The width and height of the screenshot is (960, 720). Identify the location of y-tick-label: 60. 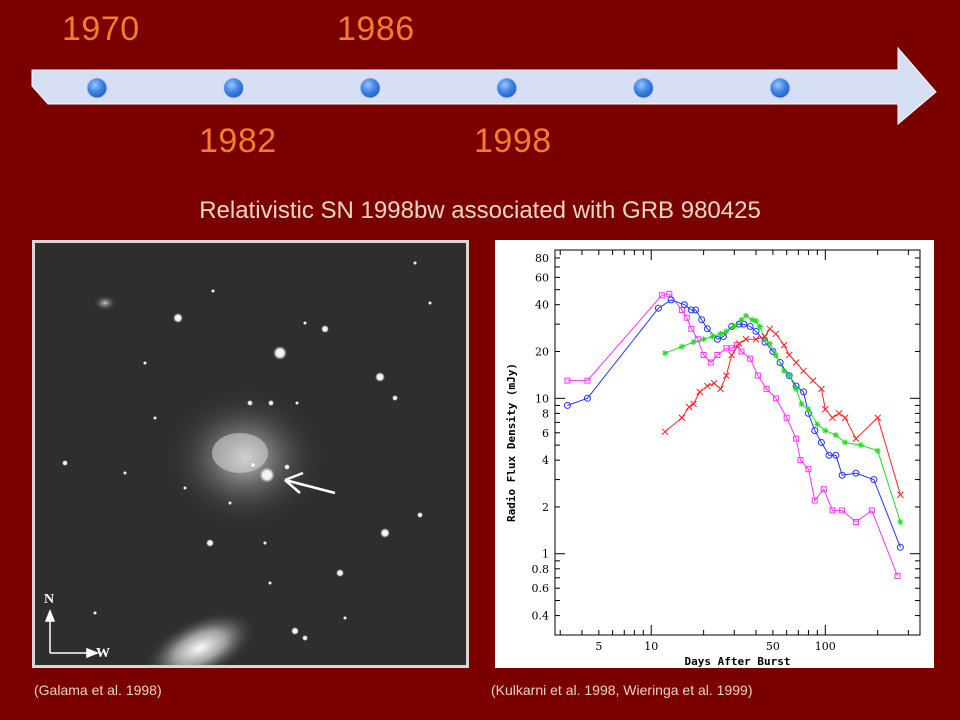
(542, 277).